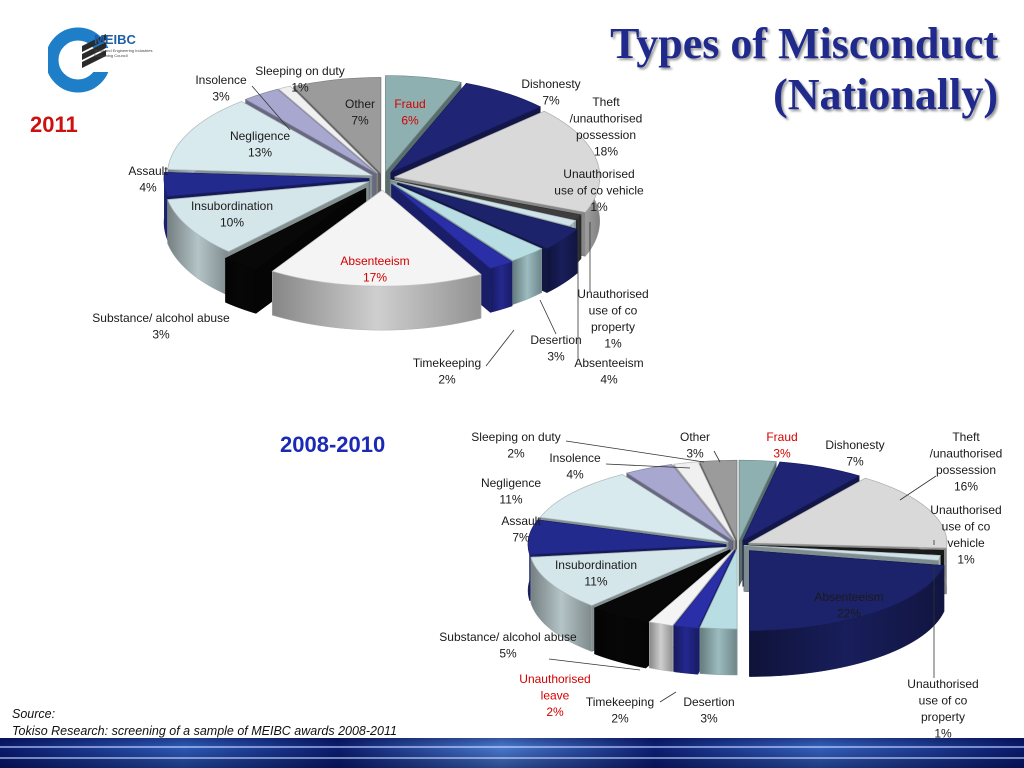 The width and height of the screenshot is (1024, 768). I want to click on pie2008-label-absenteeism-5: Absenteeism 22%, so click(848, 605).